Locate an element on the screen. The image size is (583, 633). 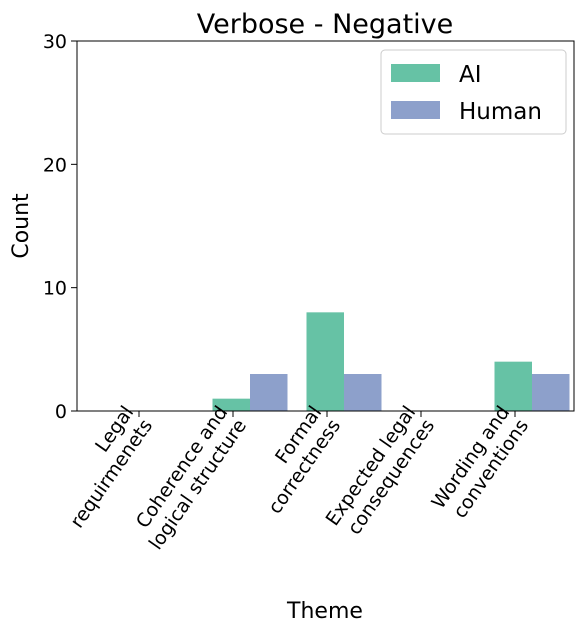
y-axis: 0 10 20 30 is located at coordinates (60, 227).